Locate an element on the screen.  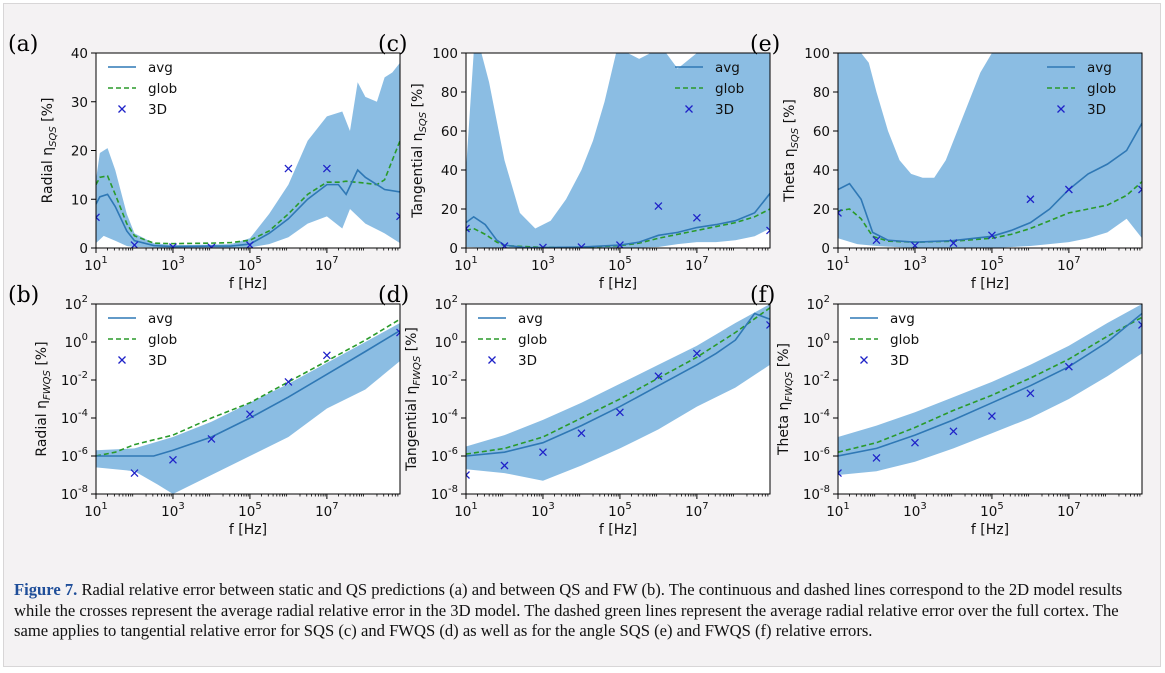
y-axis-label: Tangential ηFWQS [%] is located at coordinates (413, 399).